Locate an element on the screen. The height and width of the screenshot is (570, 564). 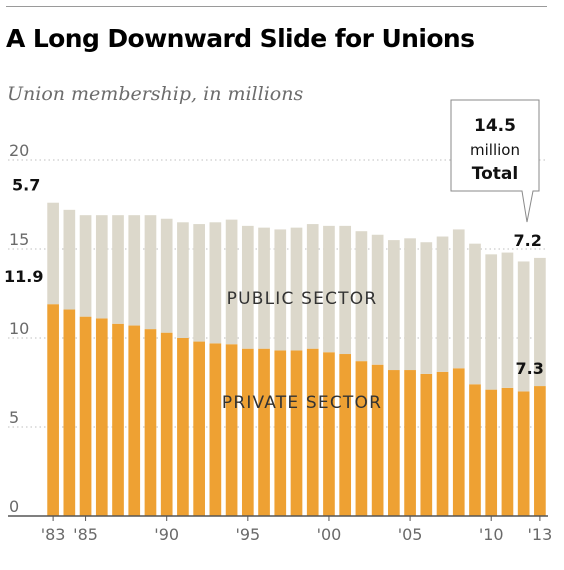
x-tick-label: '85 is located at coordinates (85, 534).